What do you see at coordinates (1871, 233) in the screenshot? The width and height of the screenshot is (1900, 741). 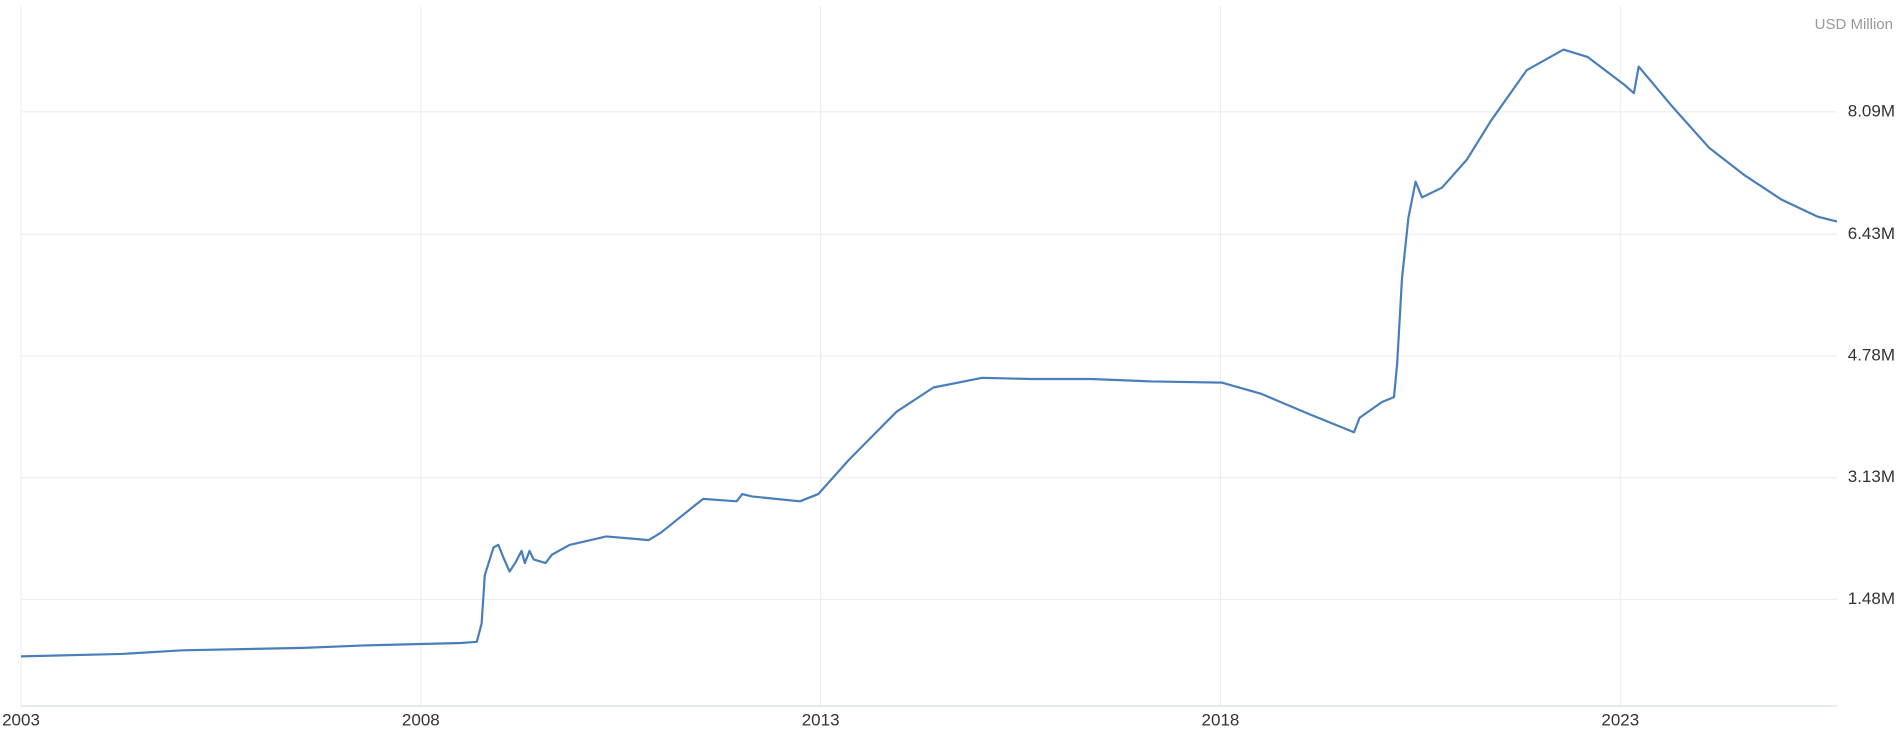 I see `y-tick-label: 6.43M` at bounding box center [1871, 233].